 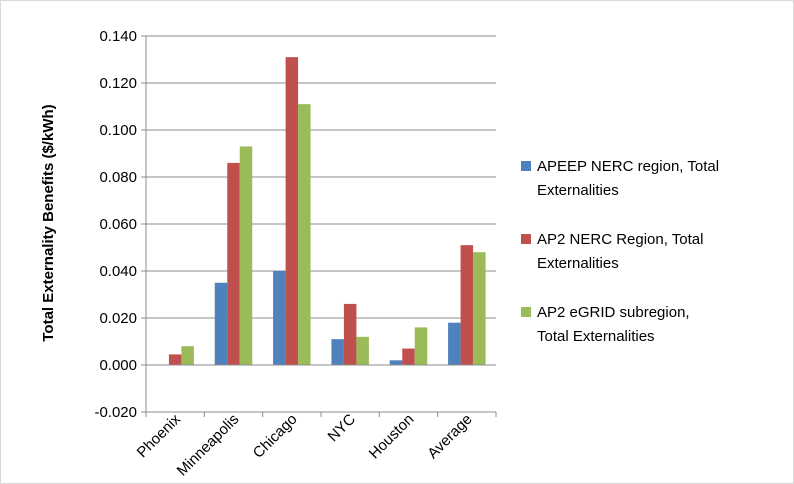 I want to click on y-tick-label: 0.000, so click(x=118, y=365).